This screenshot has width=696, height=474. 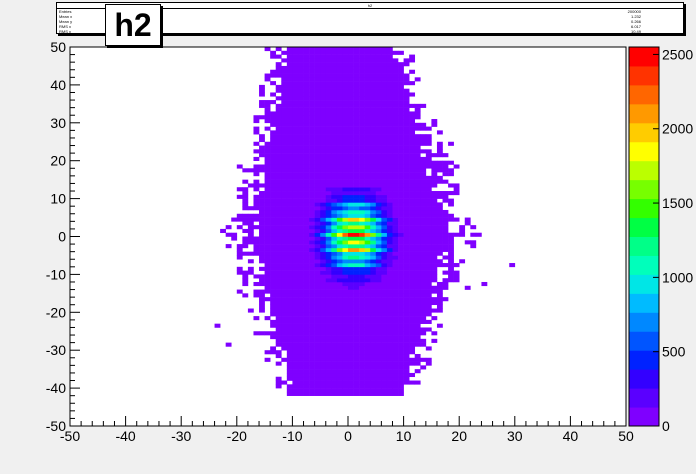 What do you see at coordinates (56, 274) in the screenshot?
I see `y-tick-label: -10` at bounding box center [56, 274].